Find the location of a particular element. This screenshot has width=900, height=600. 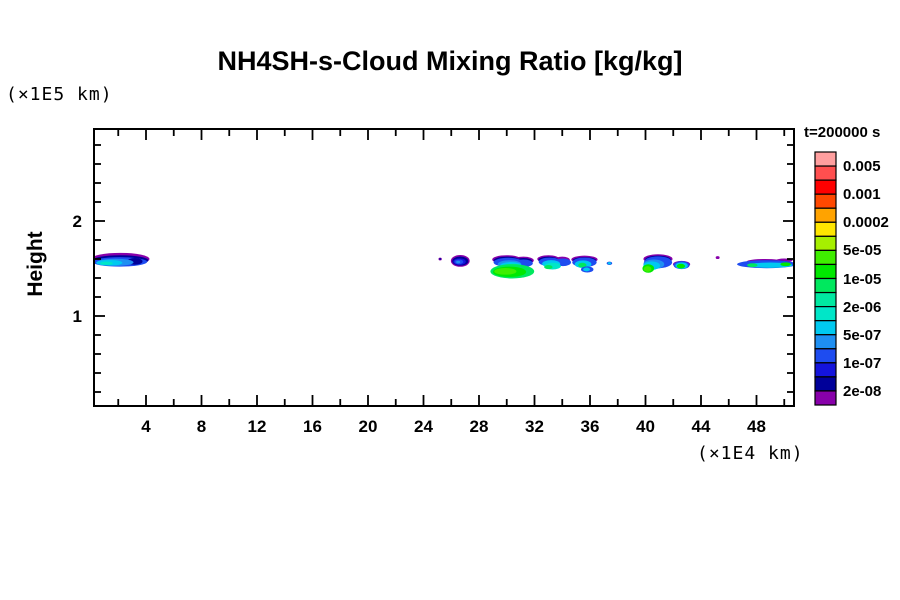

chart-title: NH4SH-s-Cloud Mixing Ratio [kg/kg] is located at coordinates (450, 61).